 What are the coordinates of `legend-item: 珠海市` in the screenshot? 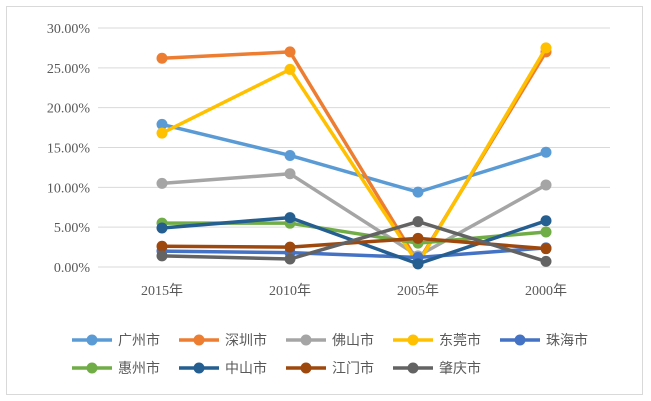 It's located at (544, 340).